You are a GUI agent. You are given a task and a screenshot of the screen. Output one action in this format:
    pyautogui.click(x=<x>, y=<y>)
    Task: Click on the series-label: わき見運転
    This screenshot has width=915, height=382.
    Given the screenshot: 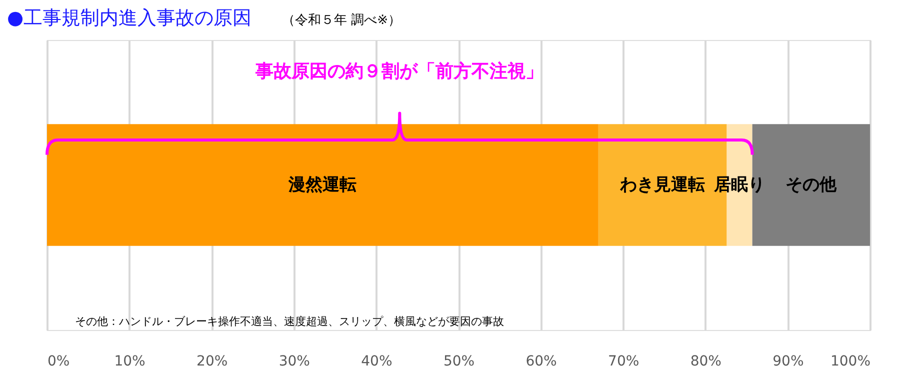 What is the action you would take?
    pyautogui.click(x=662, y=185)
    